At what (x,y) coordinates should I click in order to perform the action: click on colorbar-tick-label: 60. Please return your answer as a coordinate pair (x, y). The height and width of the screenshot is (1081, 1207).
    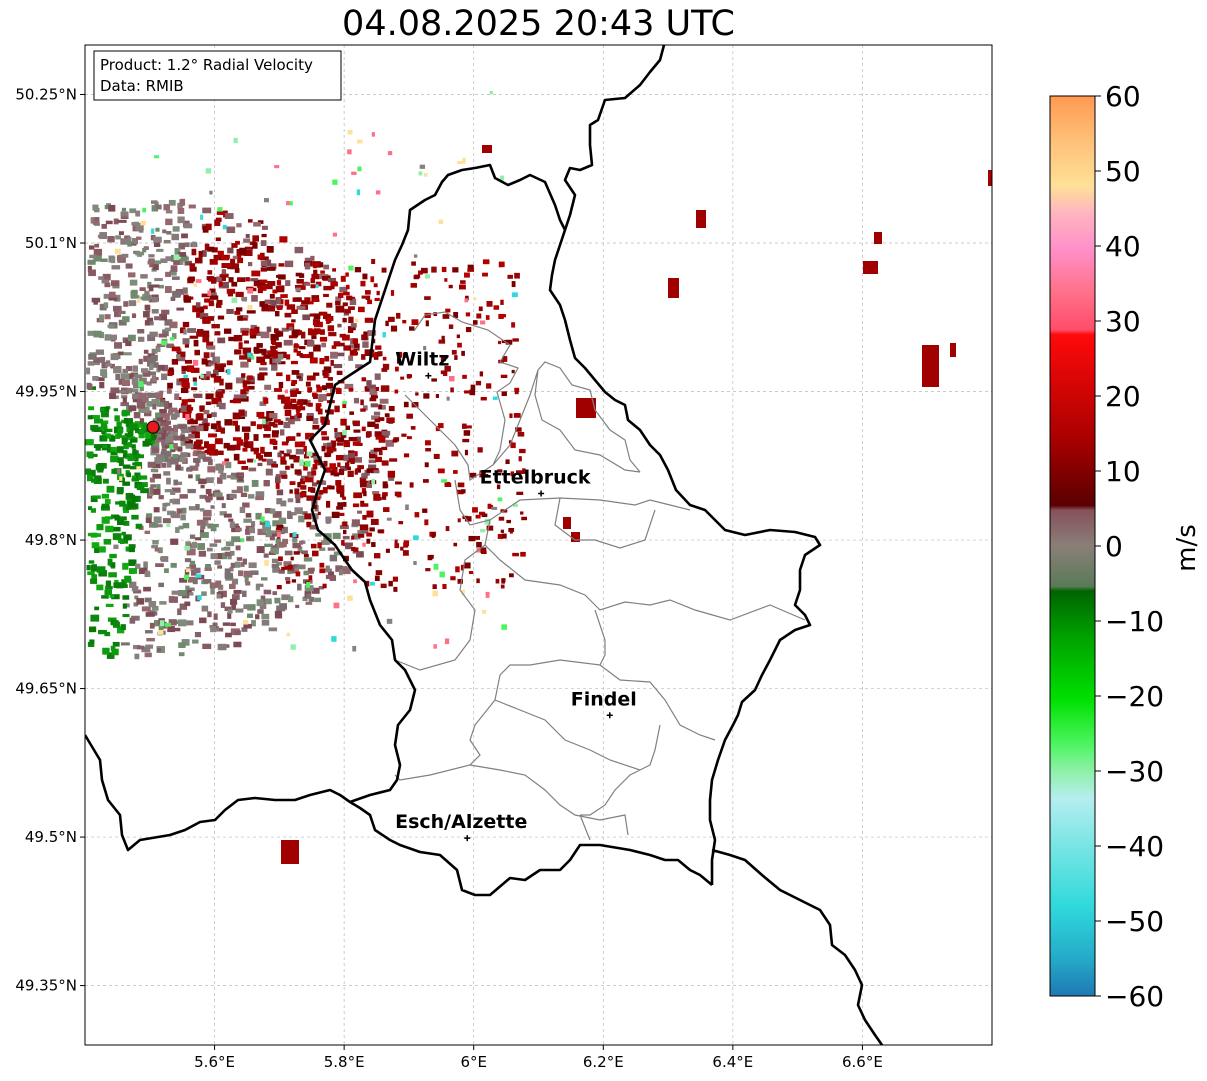
    Looking at the image, I should click on (1123, 96).